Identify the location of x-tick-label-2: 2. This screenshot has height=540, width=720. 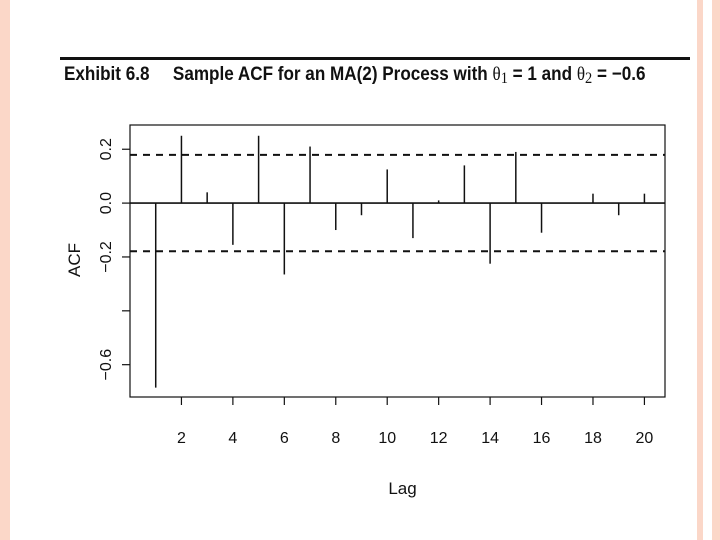
(181, 438).